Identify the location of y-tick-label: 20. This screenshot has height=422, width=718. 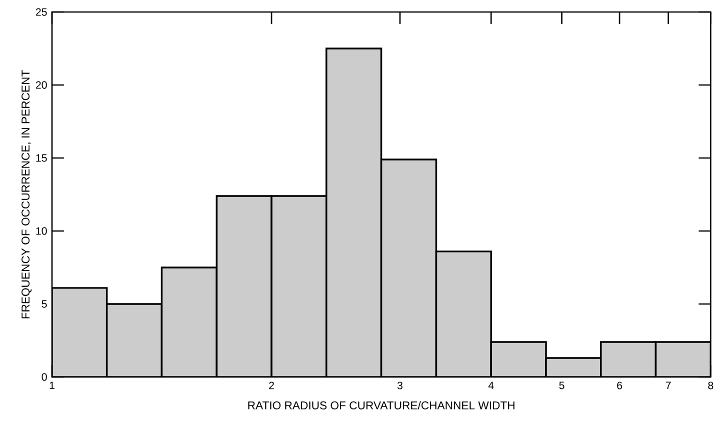
(41, 85).